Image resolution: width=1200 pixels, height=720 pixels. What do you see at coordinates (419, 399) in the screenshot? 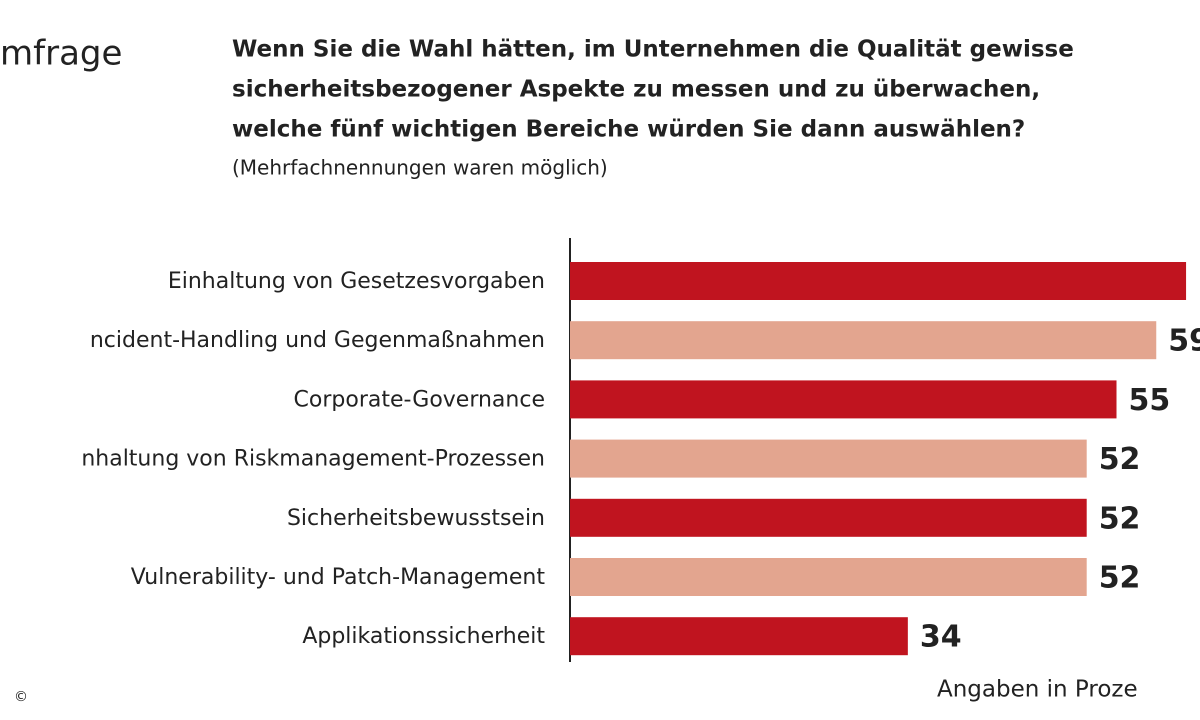
I see `category-label: Corporate-Governance` at bounding box center [419, 399].